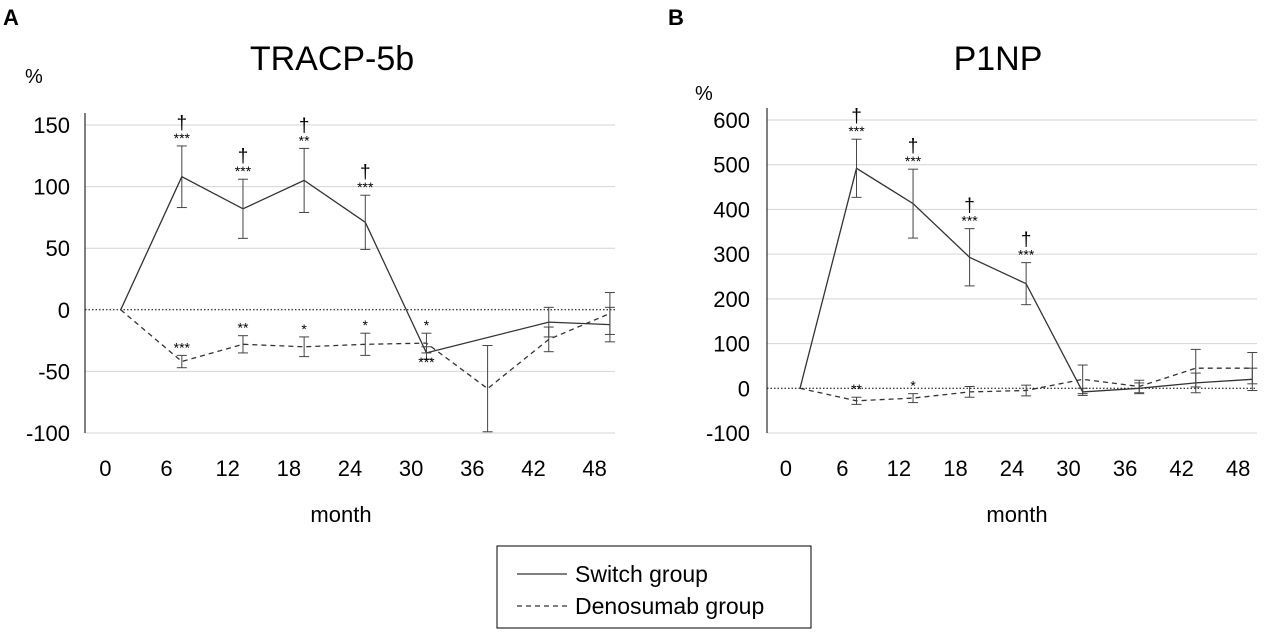 The height and width of the screenshot is (636, 1273). Describe the element at coordinates (51, 125) in the screenshot. I see `y-tick-label: 150` at that location.